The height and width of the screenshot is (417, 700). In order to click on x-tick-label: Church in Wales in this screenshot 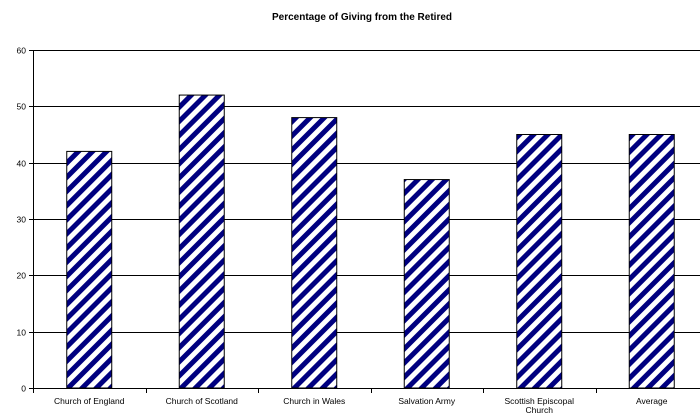, I will do `click(314, 401)`.